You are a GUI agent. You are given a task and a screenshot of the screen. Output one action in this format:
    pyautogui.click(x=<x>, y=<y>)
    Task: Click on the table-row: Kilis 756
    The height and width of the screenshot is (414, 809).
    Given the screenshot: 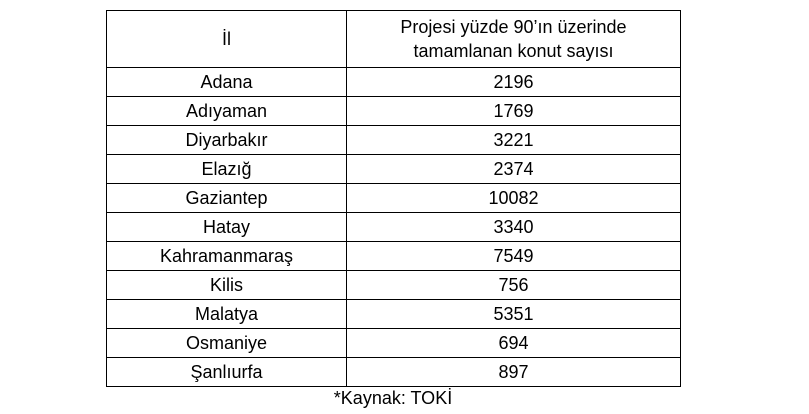 What is the action you would take?
    pyautogui.click(x=393, y=285)
    